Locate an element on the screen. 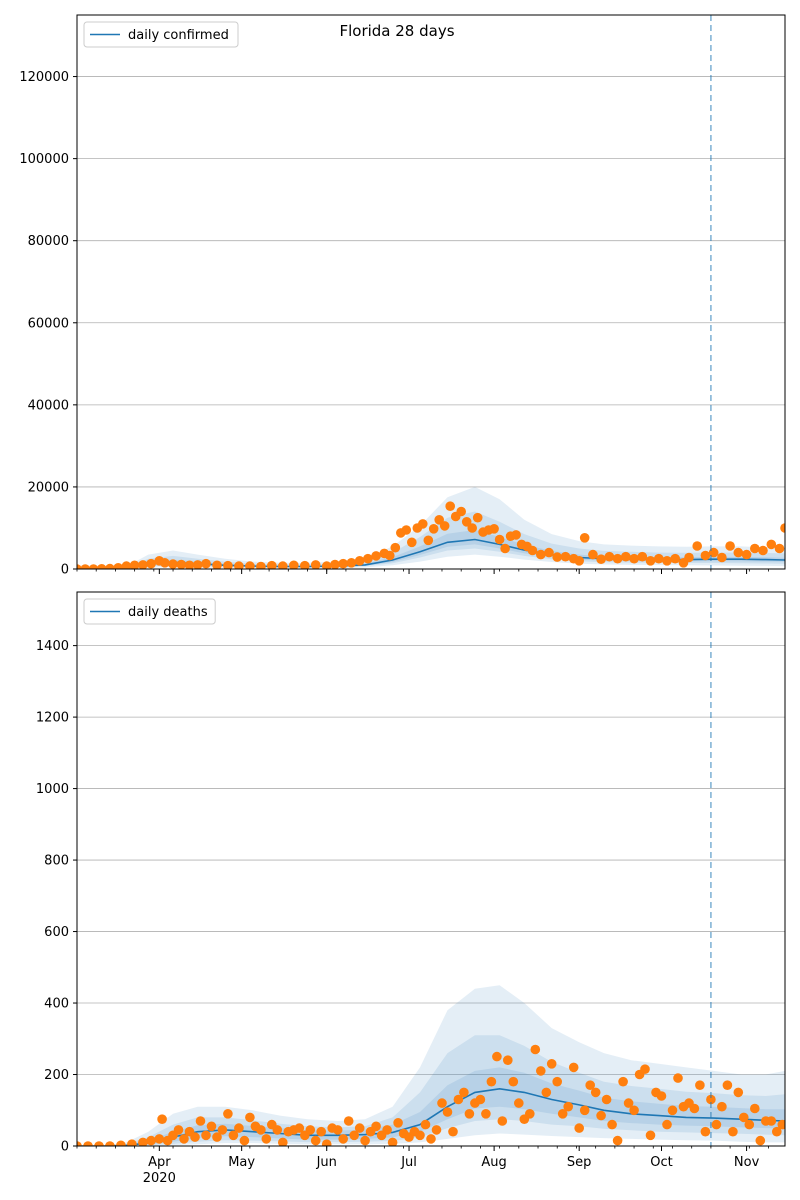 The image size is (800, 1200). legend: daily deaths is located at coordinates (149, 611).